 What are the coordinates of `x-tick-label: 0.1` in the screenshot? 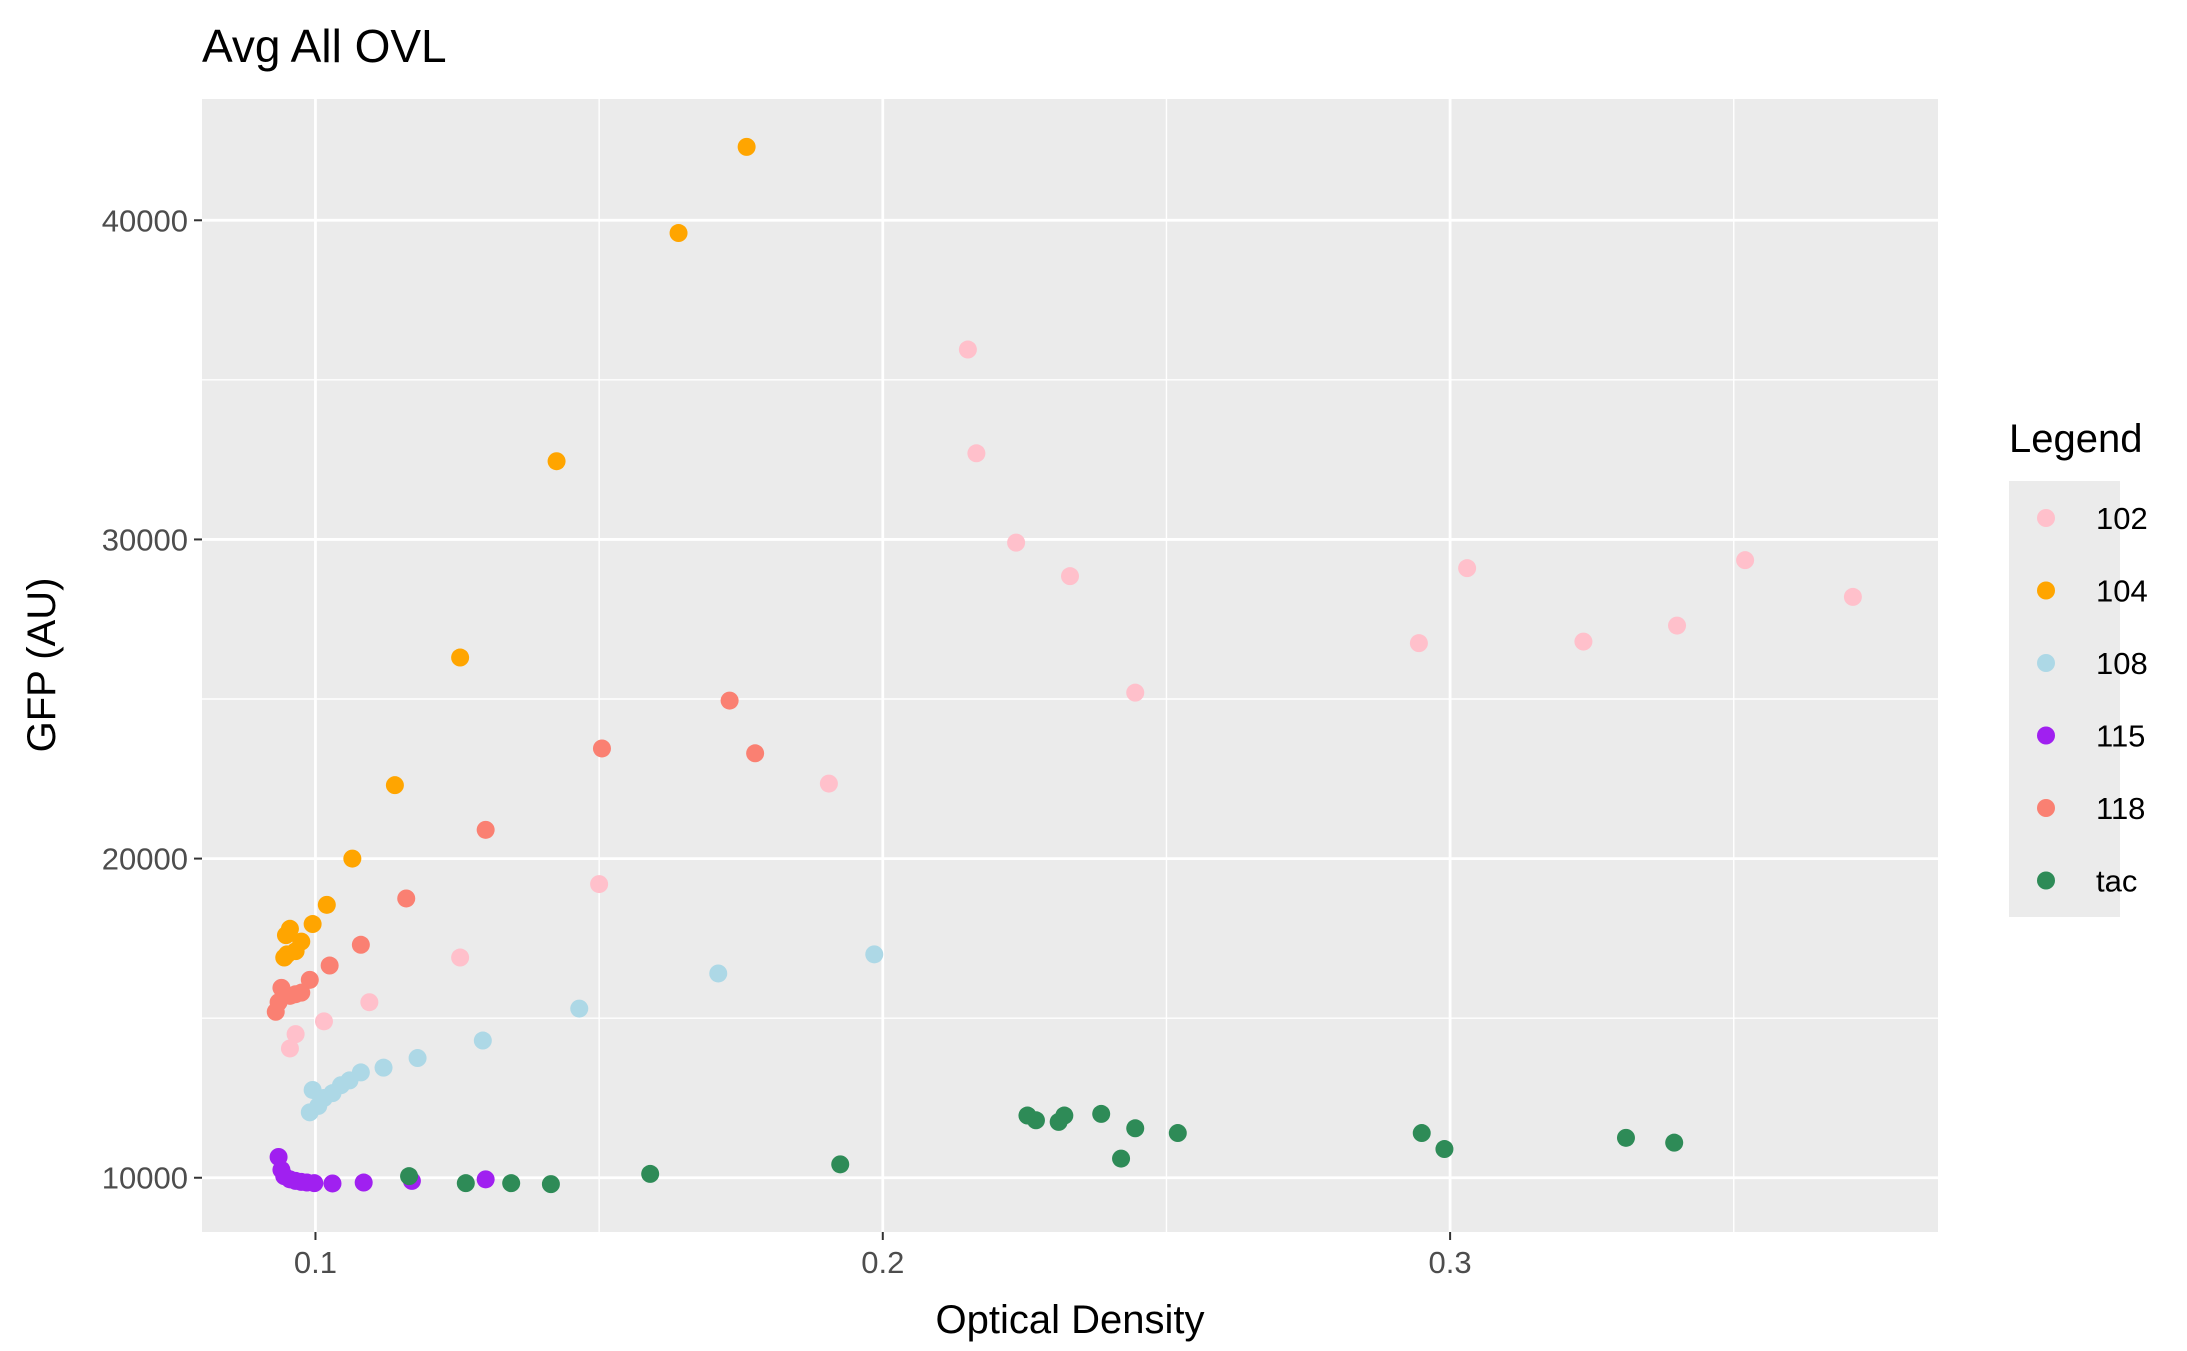 It's located at (315, 1262).